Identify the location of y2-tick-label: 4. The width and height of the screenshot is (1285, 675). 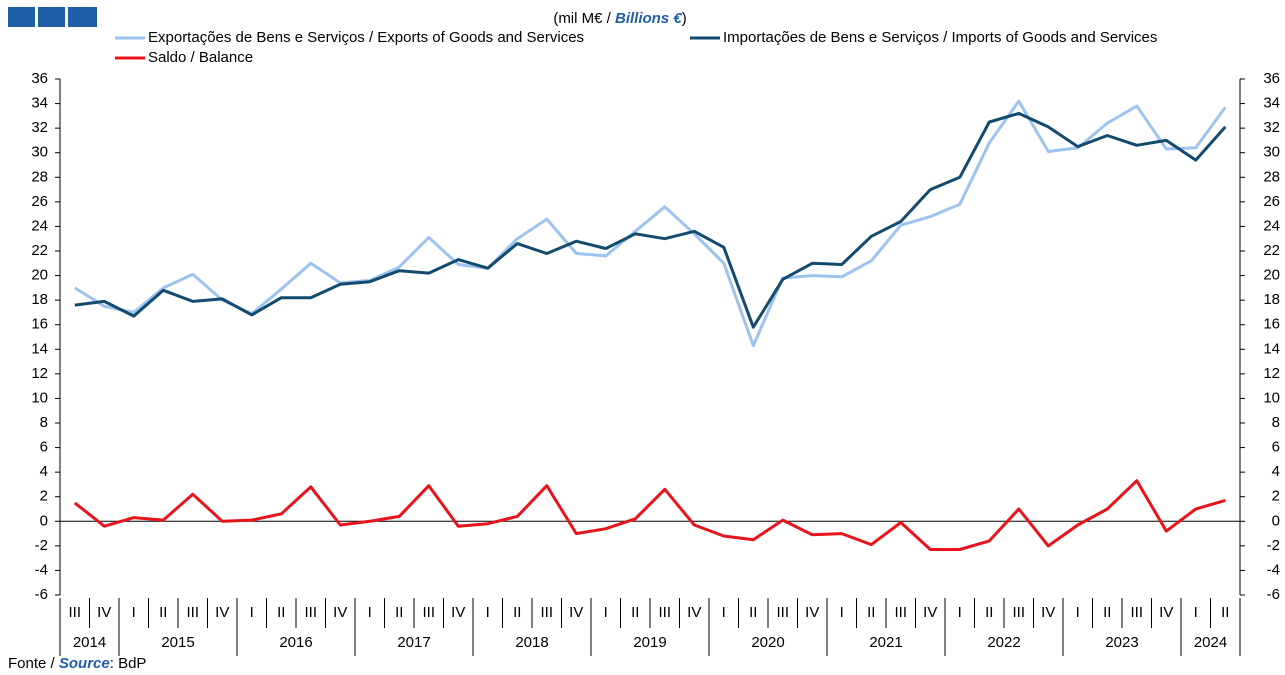
(1276, 471).